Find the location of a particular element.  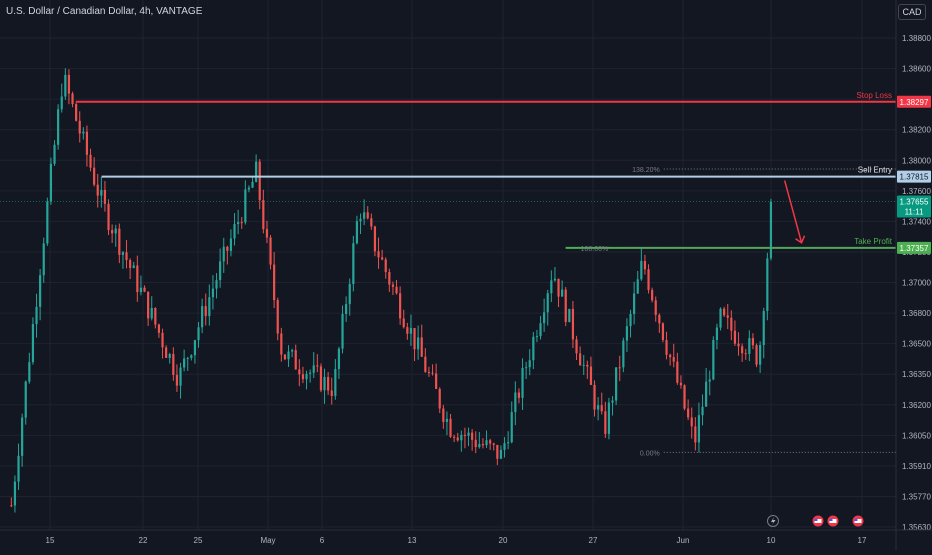

price-tick-label: 1.37400 is located at coordinates (916, 221).